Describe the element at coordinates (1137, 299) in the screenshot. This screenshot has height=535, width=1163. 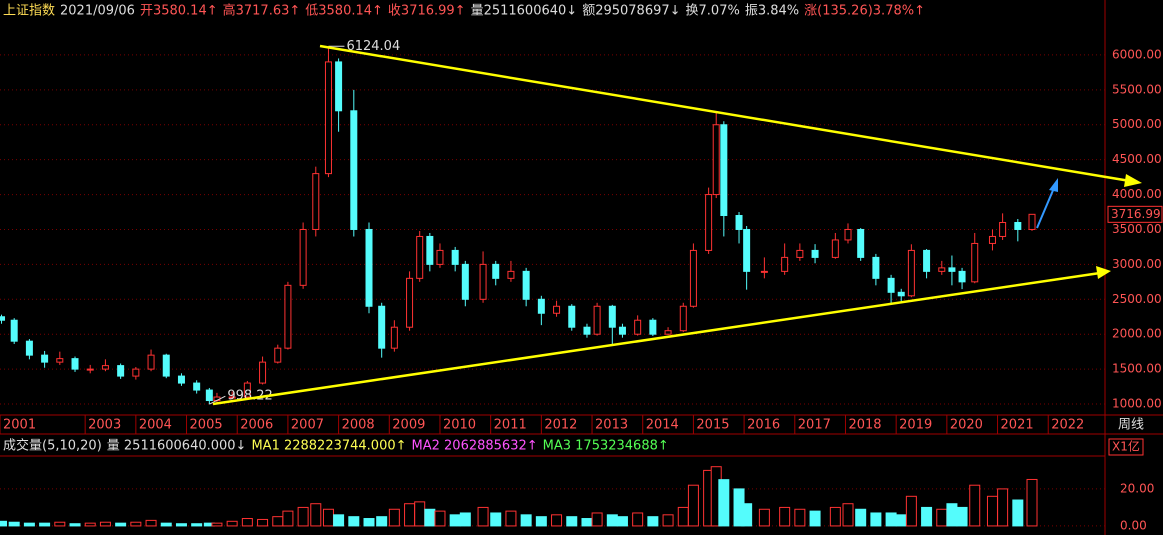
I see `y-tick-label: 2500.00` at that location.